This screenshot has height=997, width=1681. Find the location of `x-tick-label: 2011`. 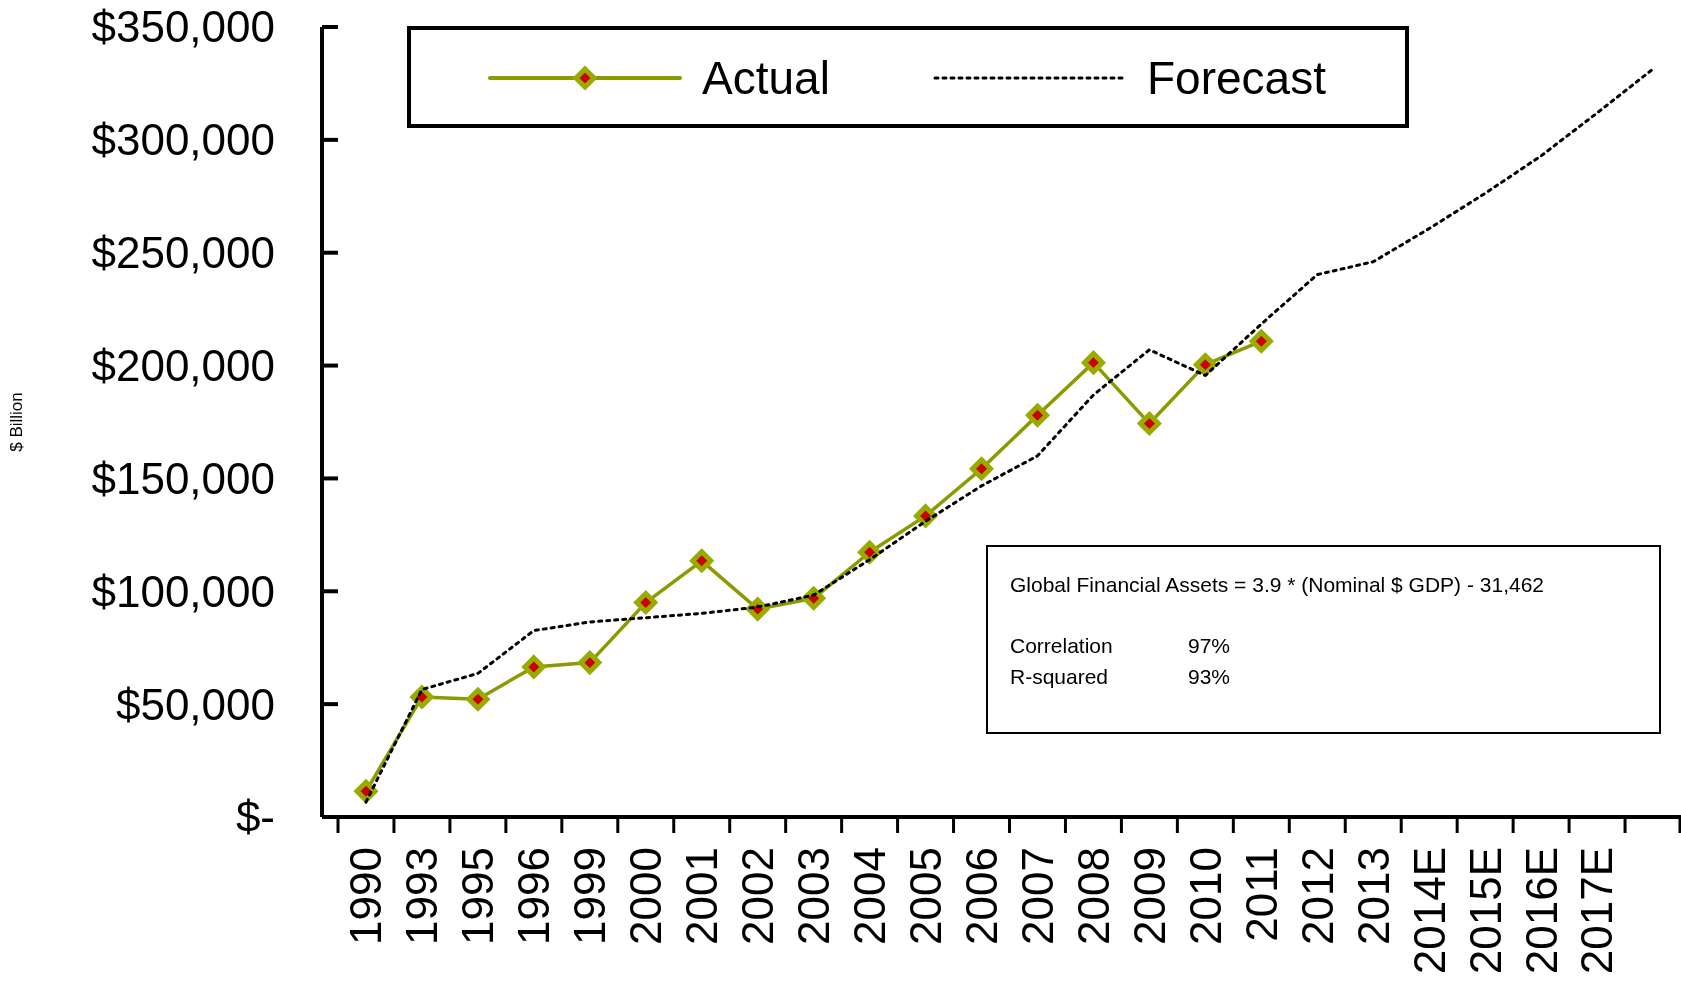

x-tick-label: 2011 is located at coordinates (1261, 894).